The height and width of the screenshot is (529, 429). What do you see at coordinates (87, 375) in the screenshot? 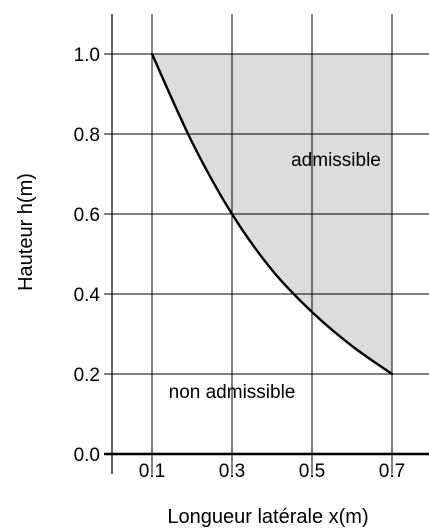
I see `y-tick-label: 0.2` at bounding box center [87, 375].